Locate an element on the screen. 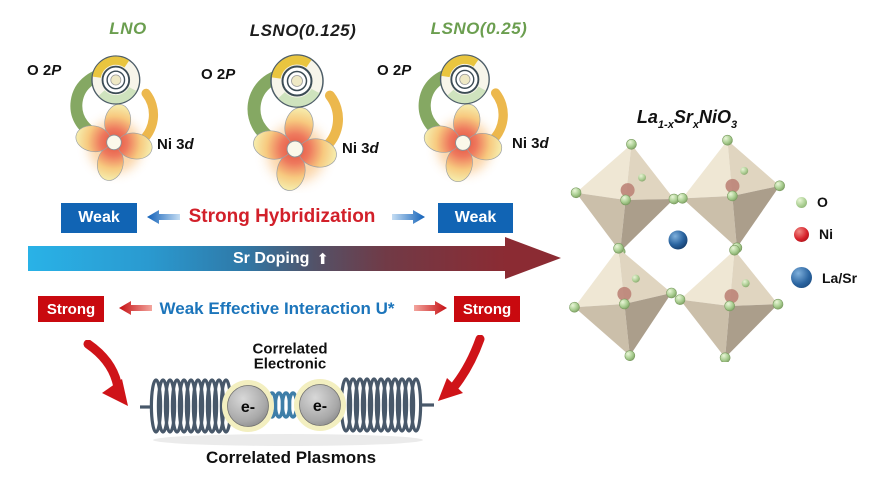 This screenshot has height=480, width=884. orbital-diagram-lno is located at coordinates (114, 113).